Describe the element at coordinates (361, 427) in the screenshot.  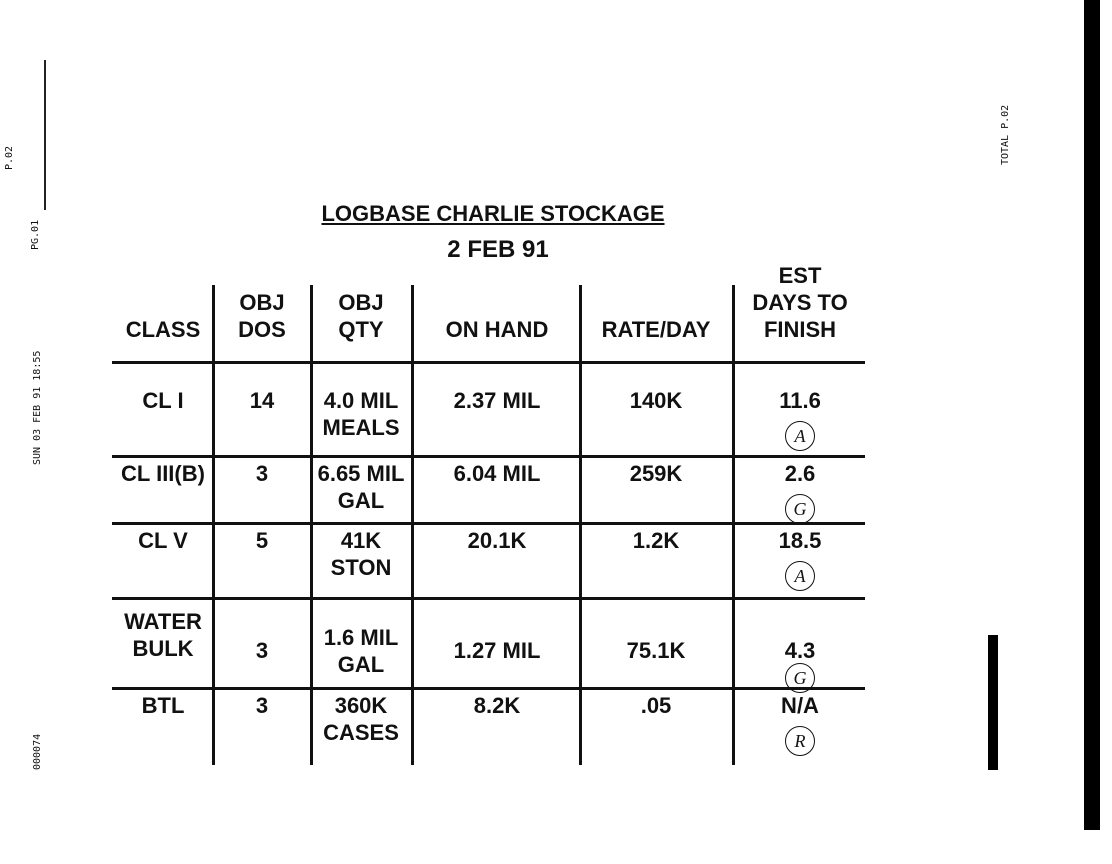
I see `table-cell: MEALS` at that location.